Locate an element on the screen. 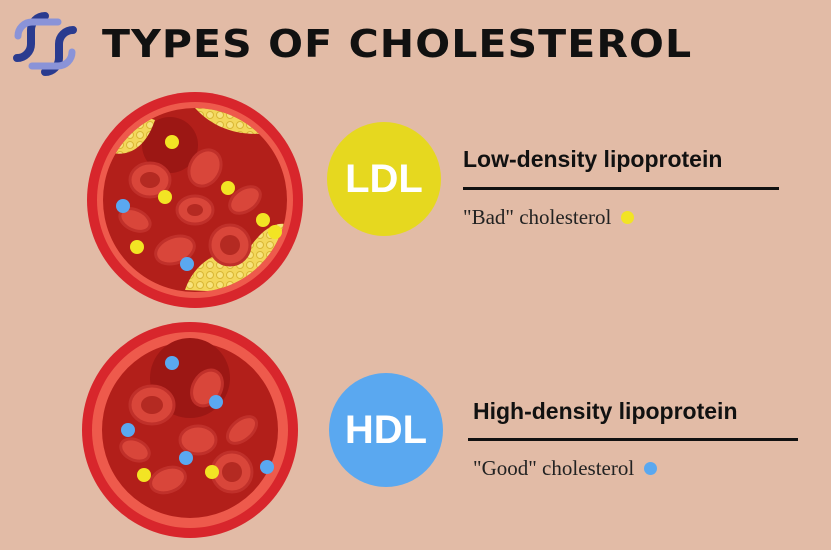  hdl-description-row: "Good" cholesterol is located at coordinates (565, 468).